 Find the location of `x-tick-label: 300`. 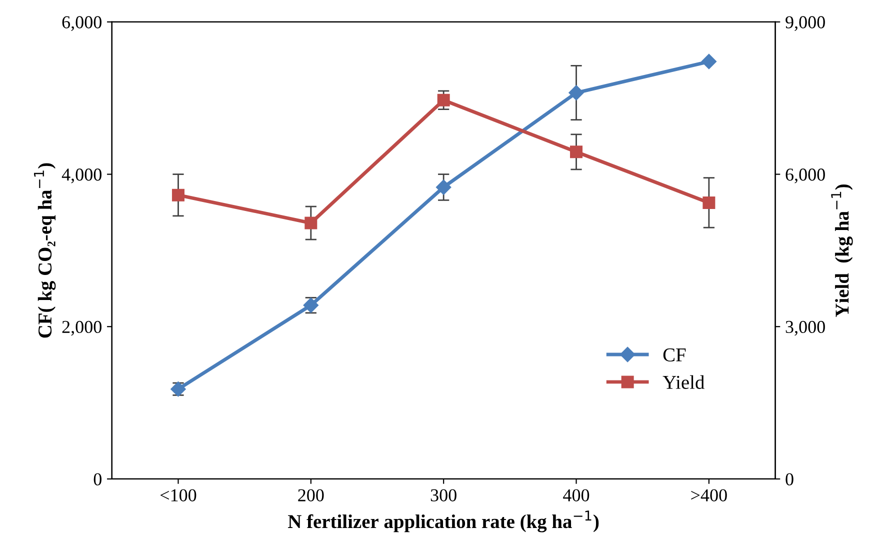

x-tick-label: 300 is located at coordinates (443, 495).